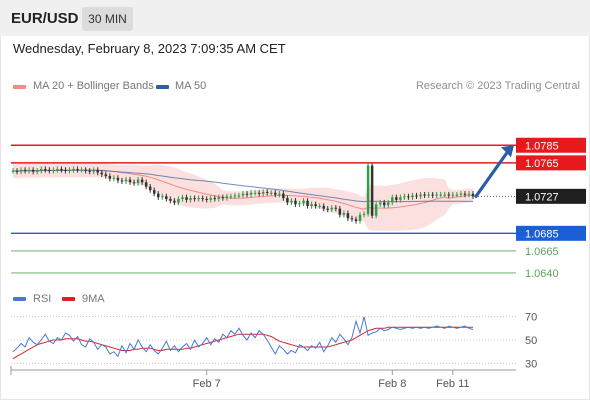  Describe the element at coordinates (492, 173) in the screenshot. I see `forecast-arrow-shaft` at that location.